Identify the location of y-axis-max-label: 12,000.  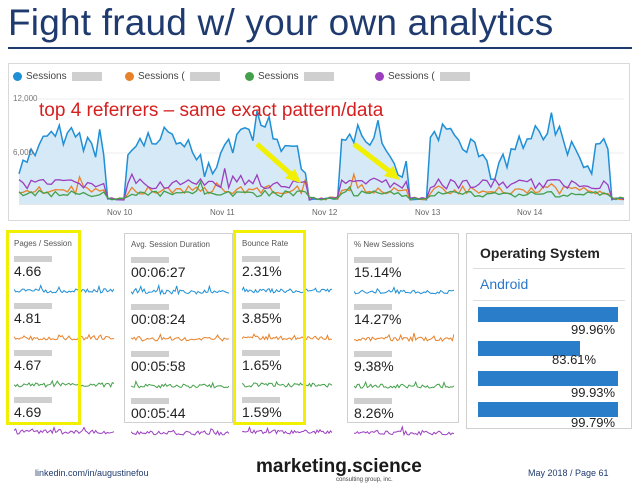
(25, 98).